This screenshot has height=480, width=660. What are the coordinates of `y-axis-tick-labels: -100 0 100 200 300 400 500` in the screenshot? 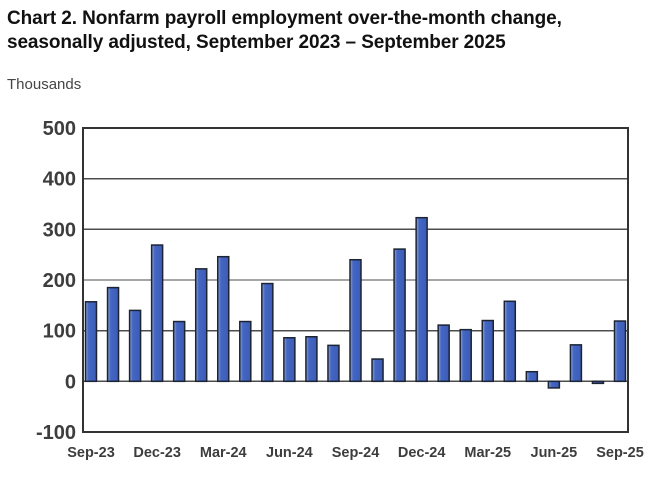 It's located at (56, 281).